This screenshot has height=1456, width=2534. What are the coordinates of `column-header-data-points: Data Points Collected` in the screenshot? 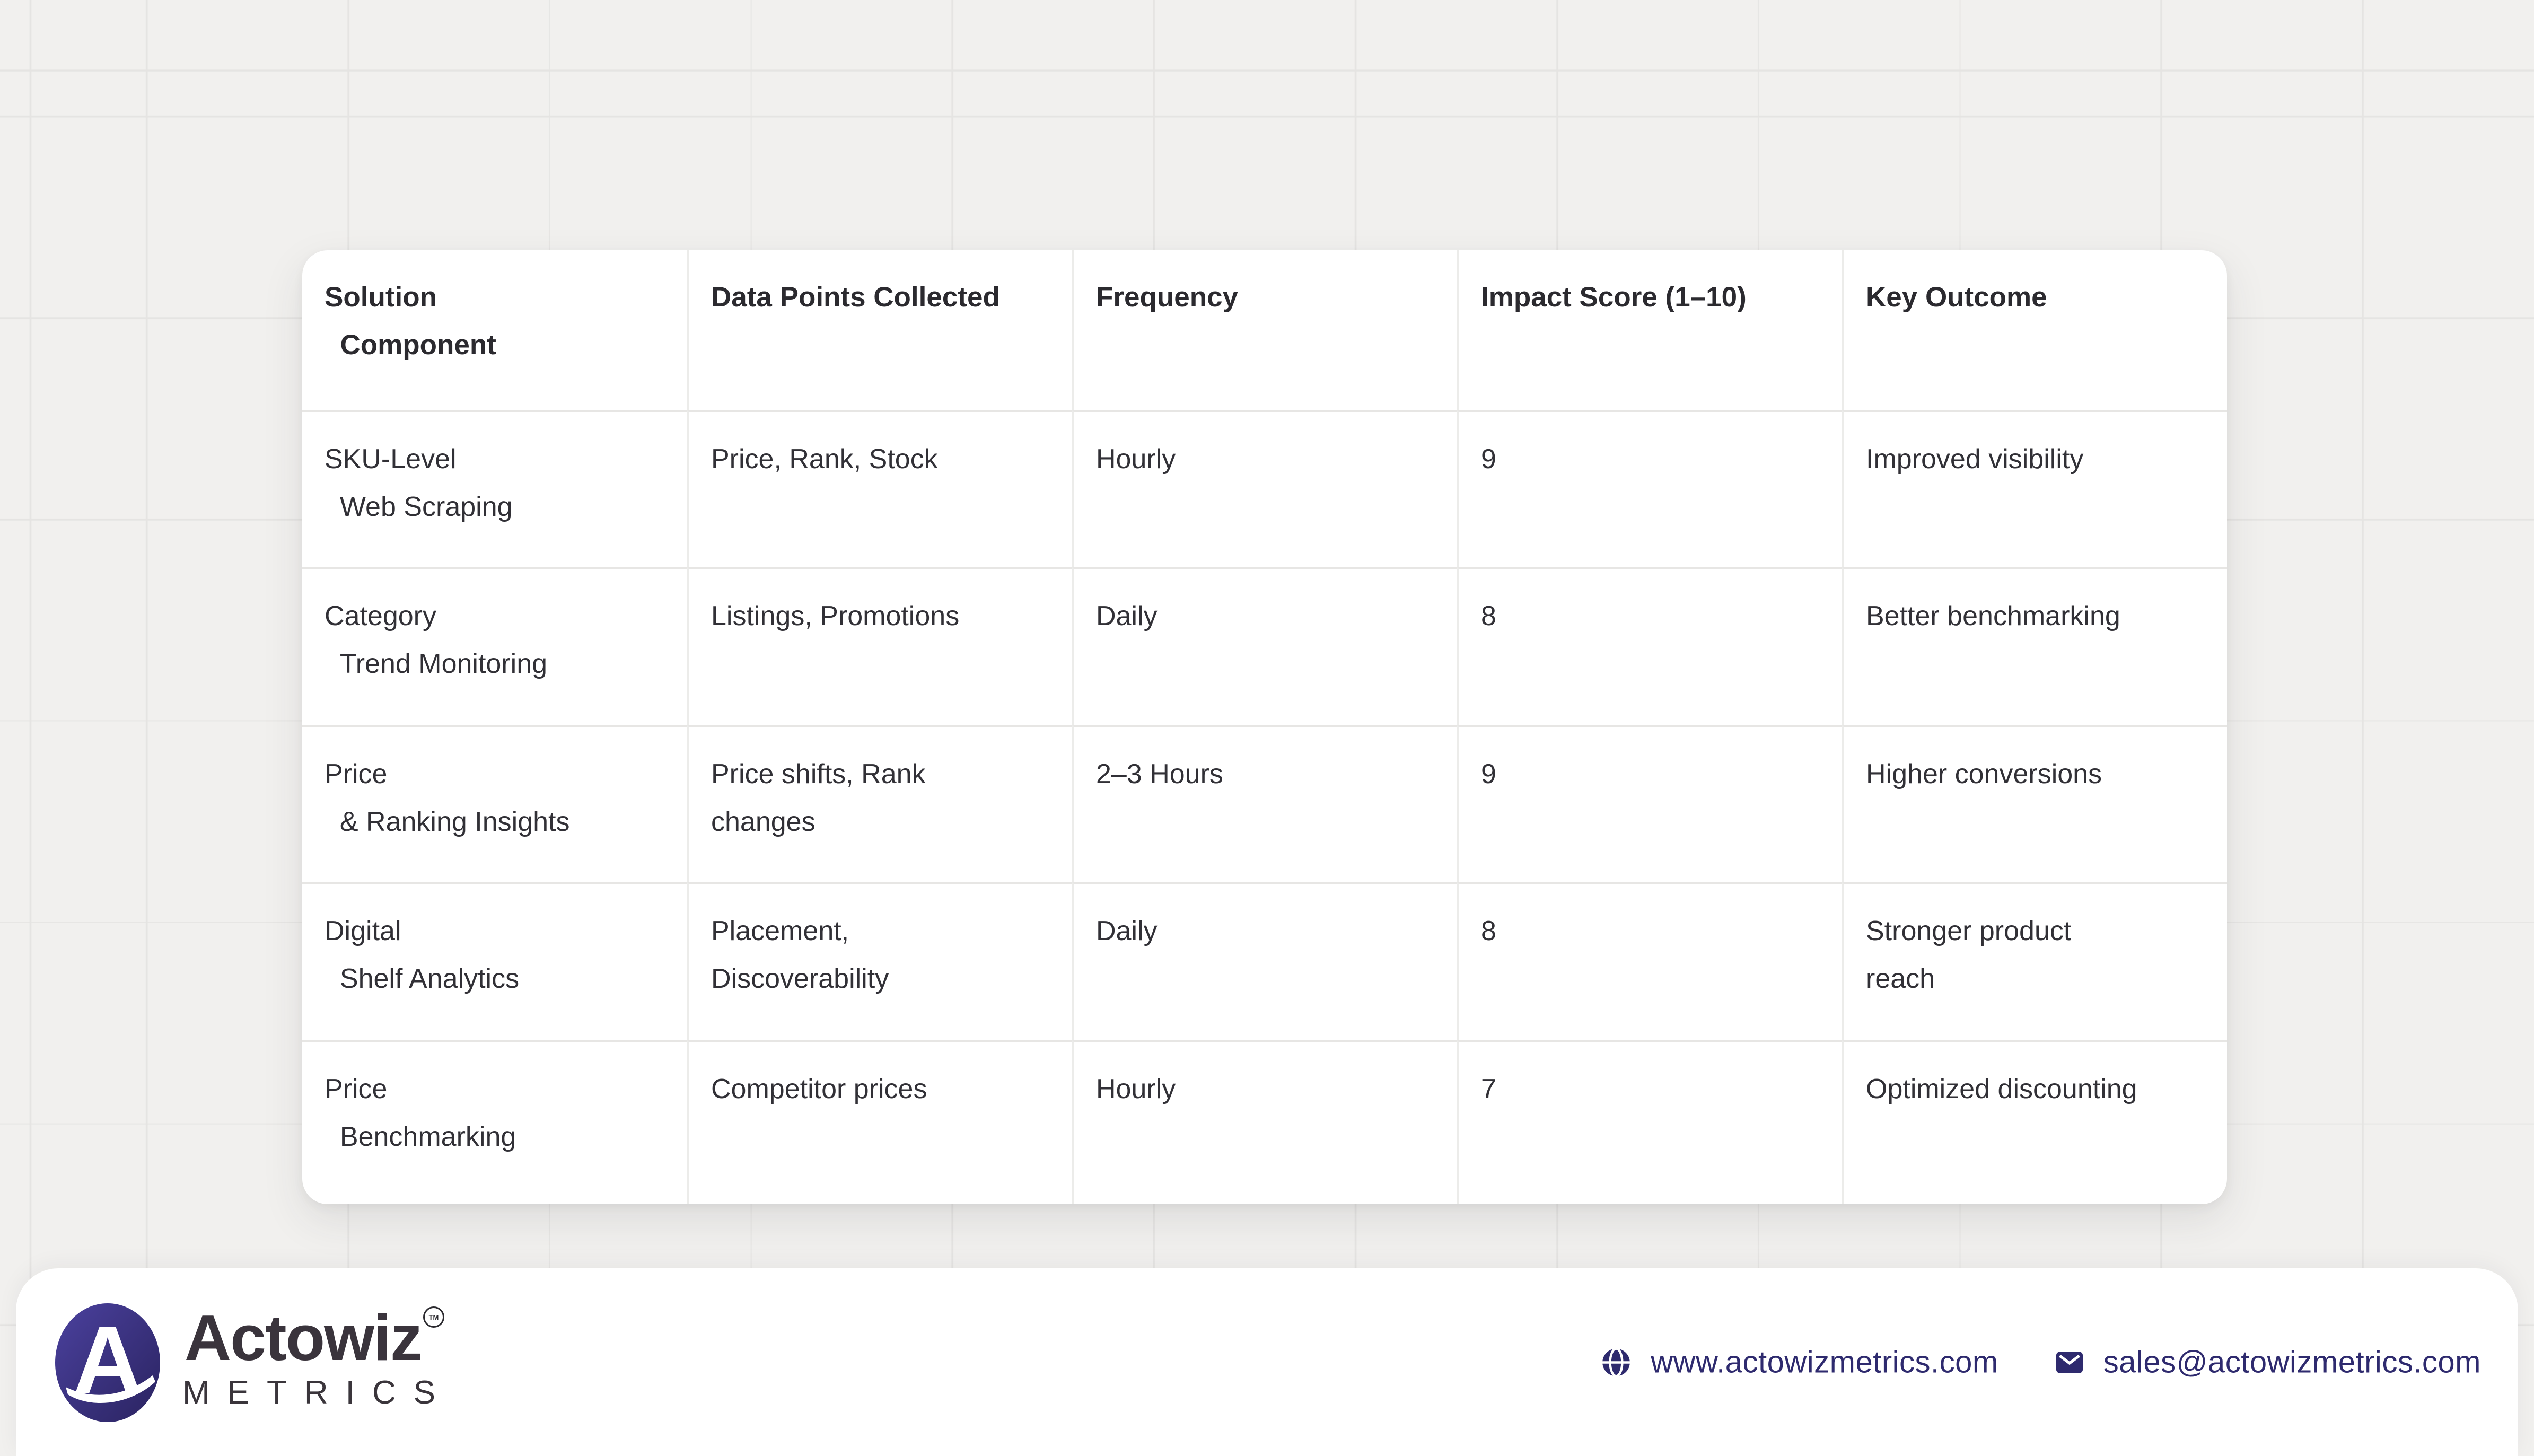 It's located at (879, 330).